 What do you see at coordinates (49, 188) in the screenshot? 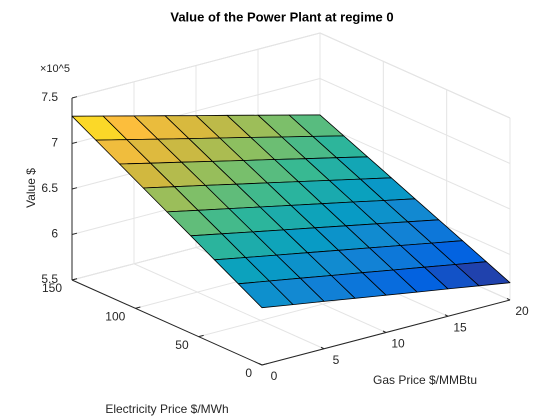
I see `z-tick-label: 6.5` at bounding box center [49, 188].